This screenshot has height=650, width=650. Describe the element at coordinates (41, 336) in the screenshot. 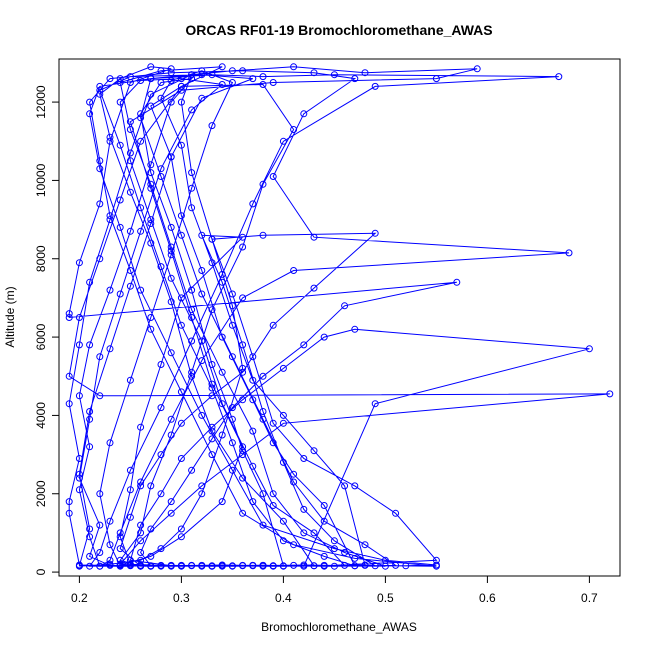

I see `y-tick-label: 6000` at that location.